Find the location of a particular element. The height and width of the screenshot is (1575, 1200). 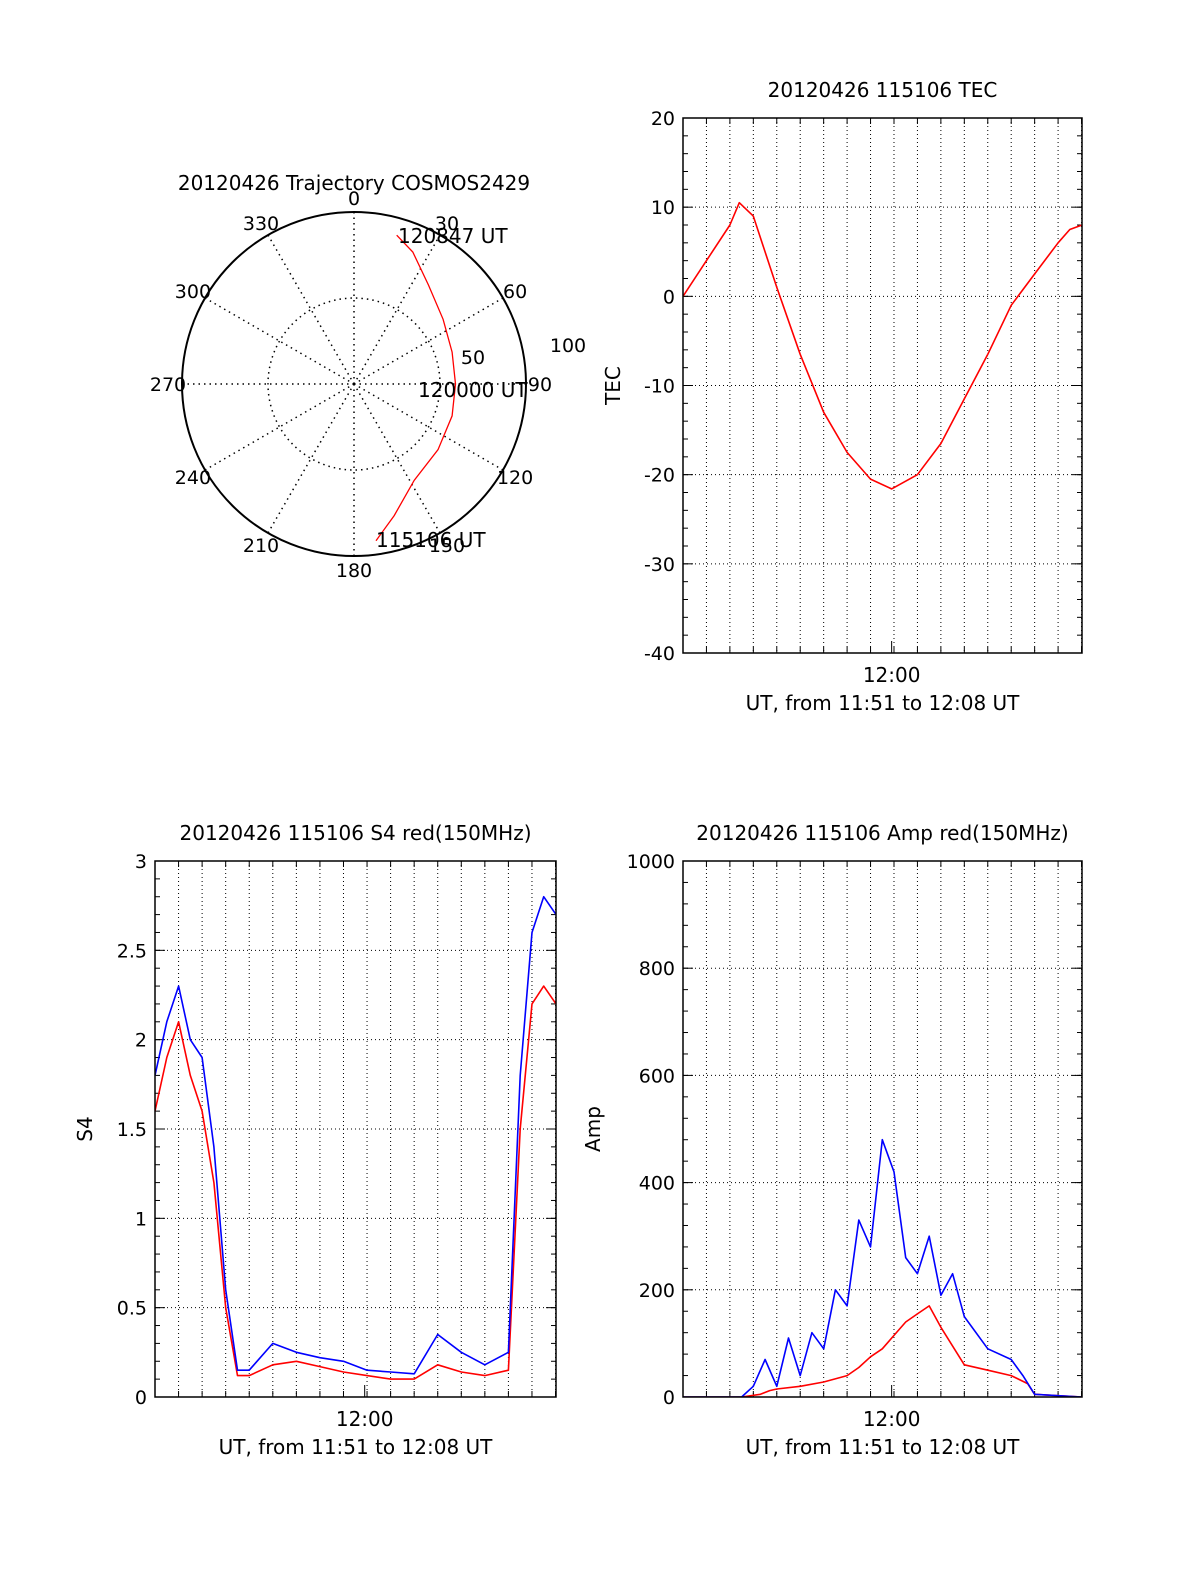

y-tick-label: -20 is located at coordinates (659, 476).